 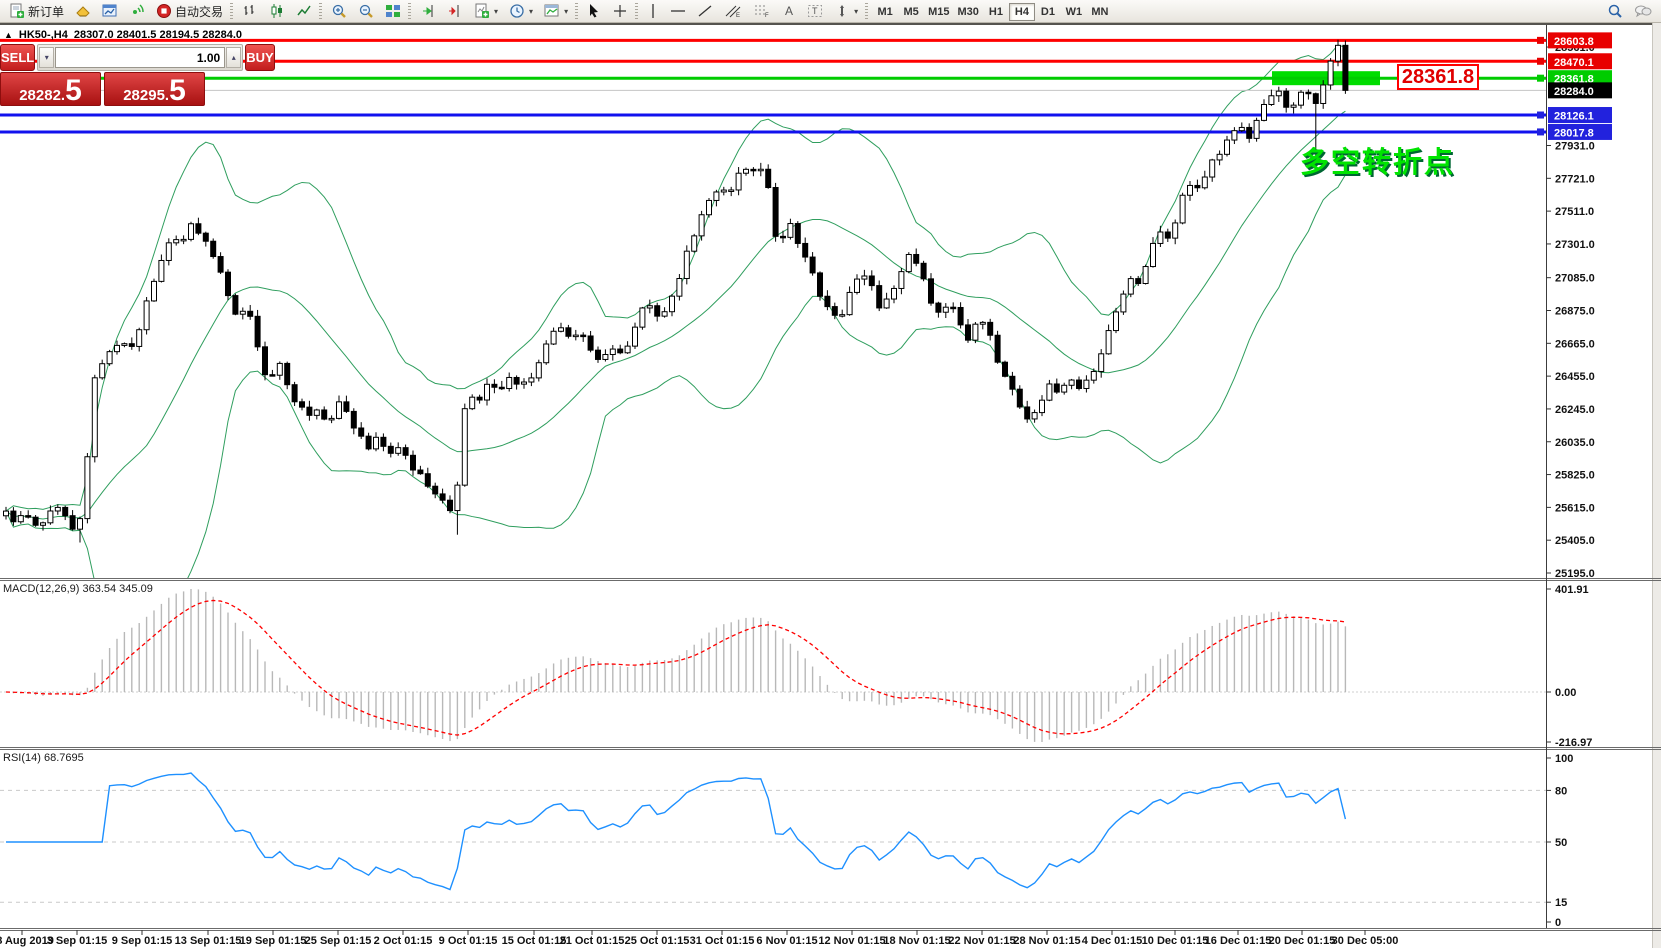 I want to click on time-label: 12 Nov 01:15, so click(x=851, y=941).